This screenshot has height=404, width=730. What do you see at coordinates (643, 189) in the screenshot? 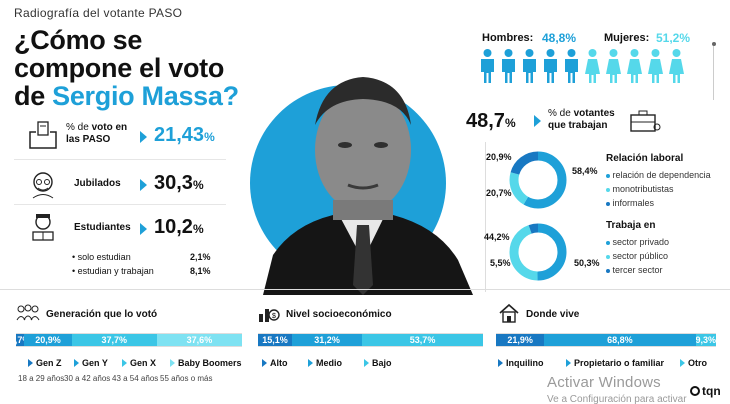
I see `relacion-legend-label: monotributistas` at bounding box center [643, 189].